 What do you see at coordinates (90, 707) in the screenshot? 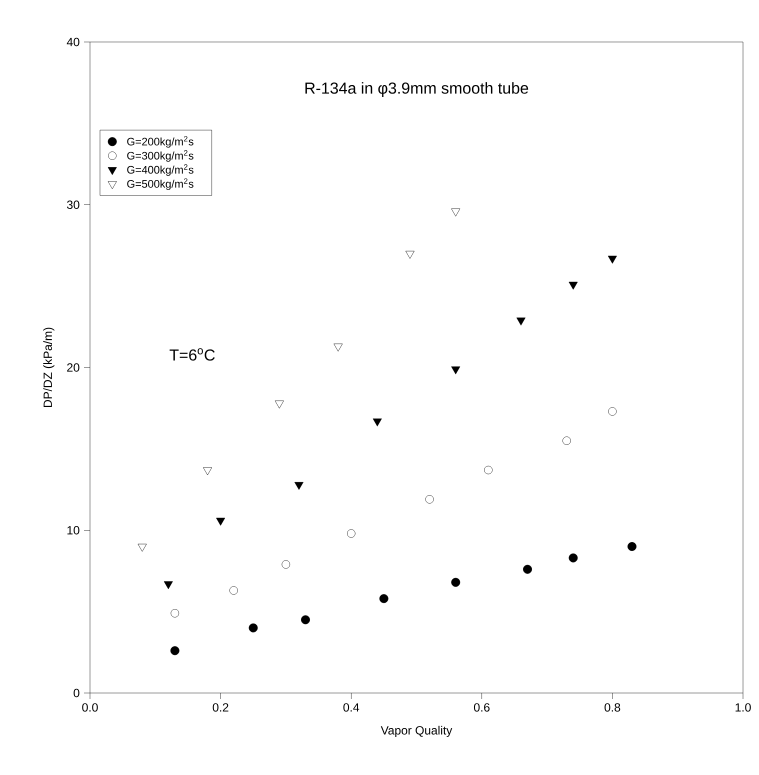
I see `x-tick-label: 0.0` at bounding box center [90, 707].